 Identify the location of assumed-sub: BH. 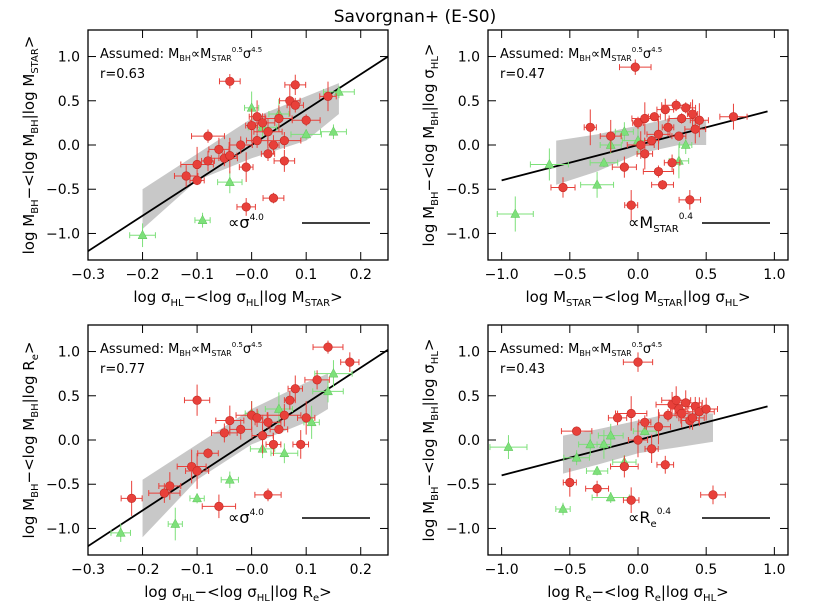
(585, 353).